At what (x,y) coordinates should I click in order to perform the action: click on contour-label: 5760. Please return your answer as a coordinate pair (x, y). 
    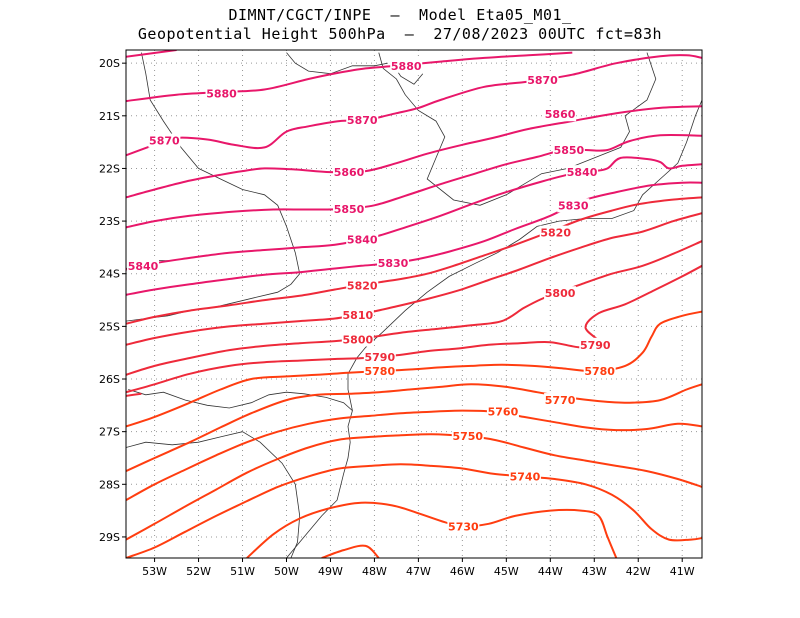
    Looking at the image, I should click on (503, 412).